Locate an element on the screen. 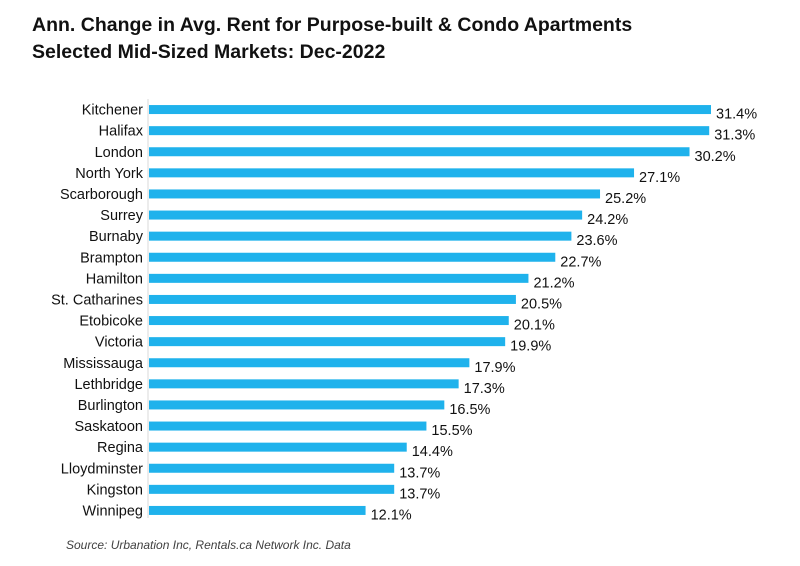 The height and width of the screenshot is (566, 800). category-label: Kingston is located at coordinates (115, 490).